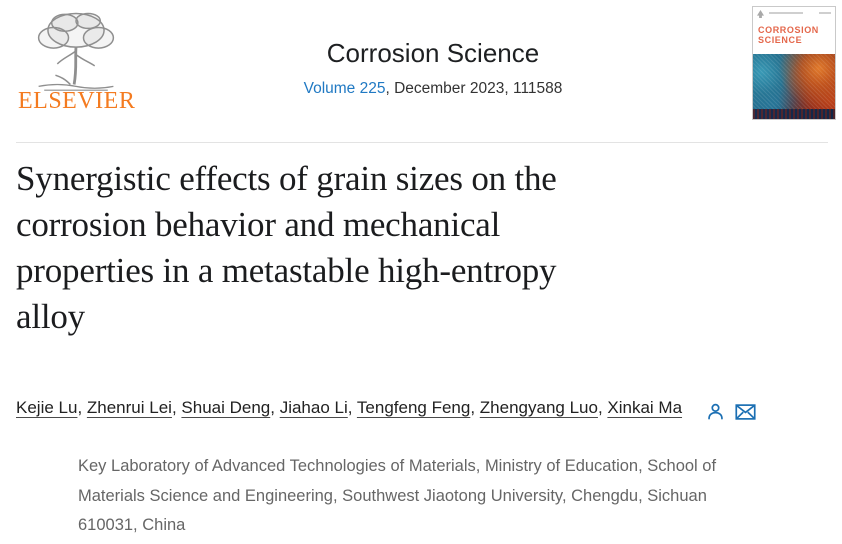 The image size is (842, 544). What do you see at coordinates (422, 142) in the screenshot?
I see `header-divider` at bounding box center [422, 142].